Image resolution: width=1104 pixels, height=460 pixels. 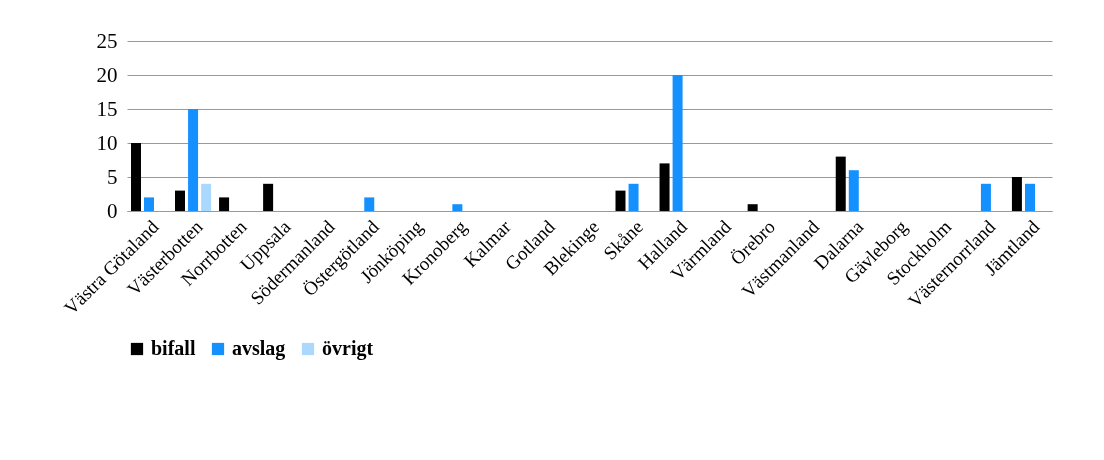 What do you see at coordinates (173, 348) in the screenshot?
I see `legend-label: bifall` at bounding box center [173, 348].